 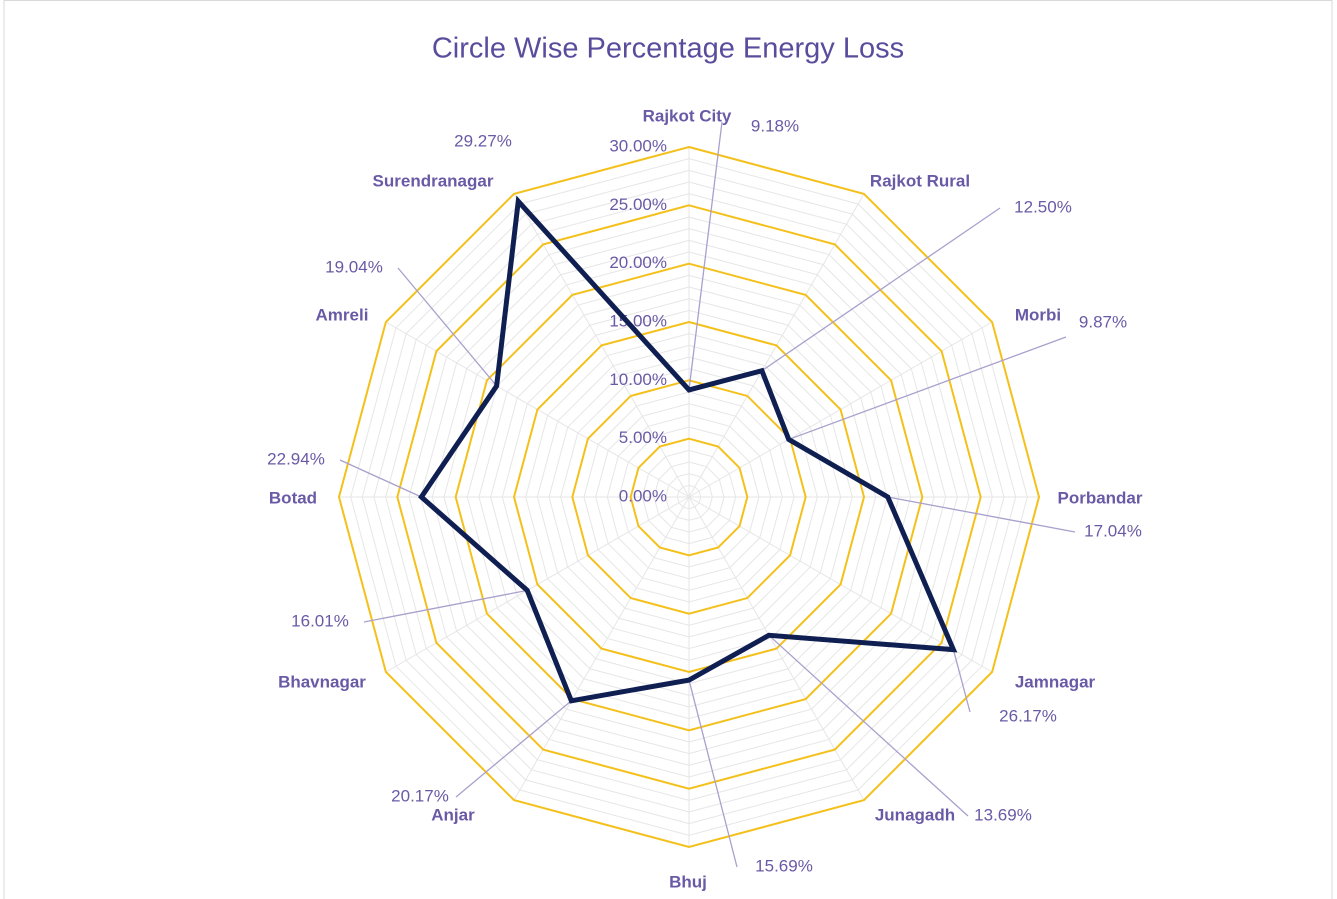 I want to click on data-label: 15.69%, so click(x=784, y=865).